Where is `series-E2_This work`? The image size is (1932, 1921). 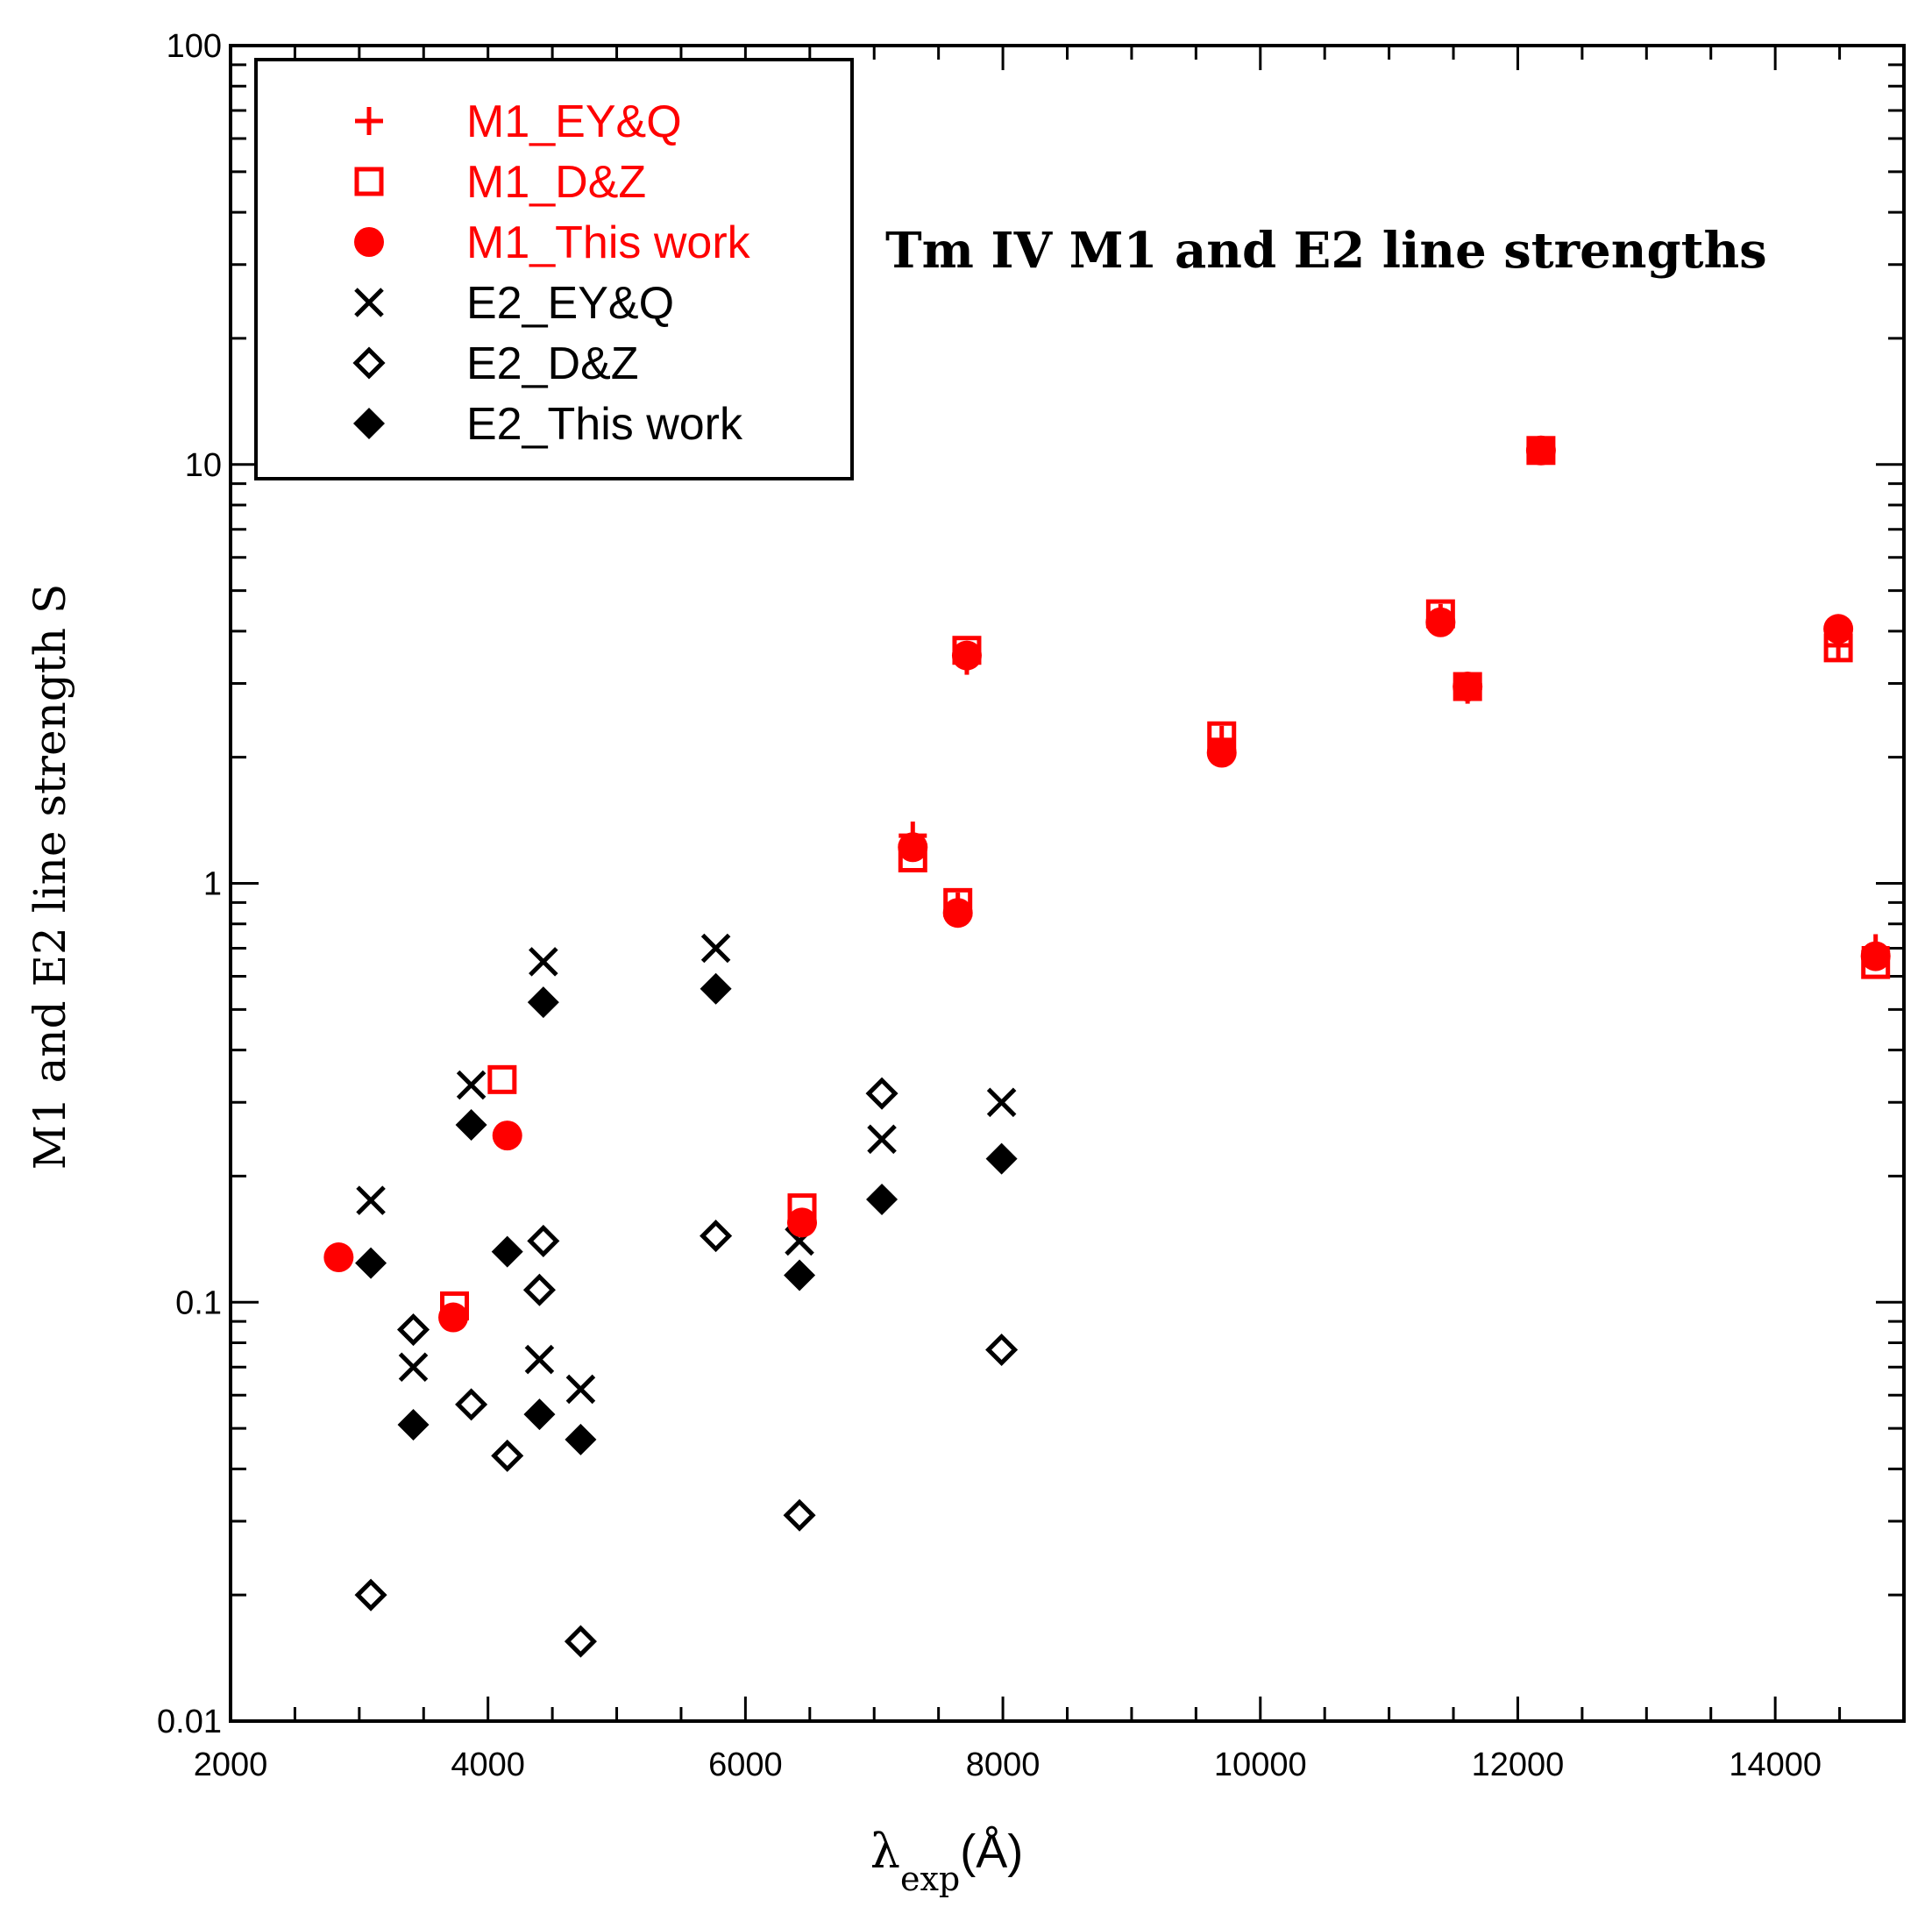 series-E2_This work is located at coordinates (686, 1213).